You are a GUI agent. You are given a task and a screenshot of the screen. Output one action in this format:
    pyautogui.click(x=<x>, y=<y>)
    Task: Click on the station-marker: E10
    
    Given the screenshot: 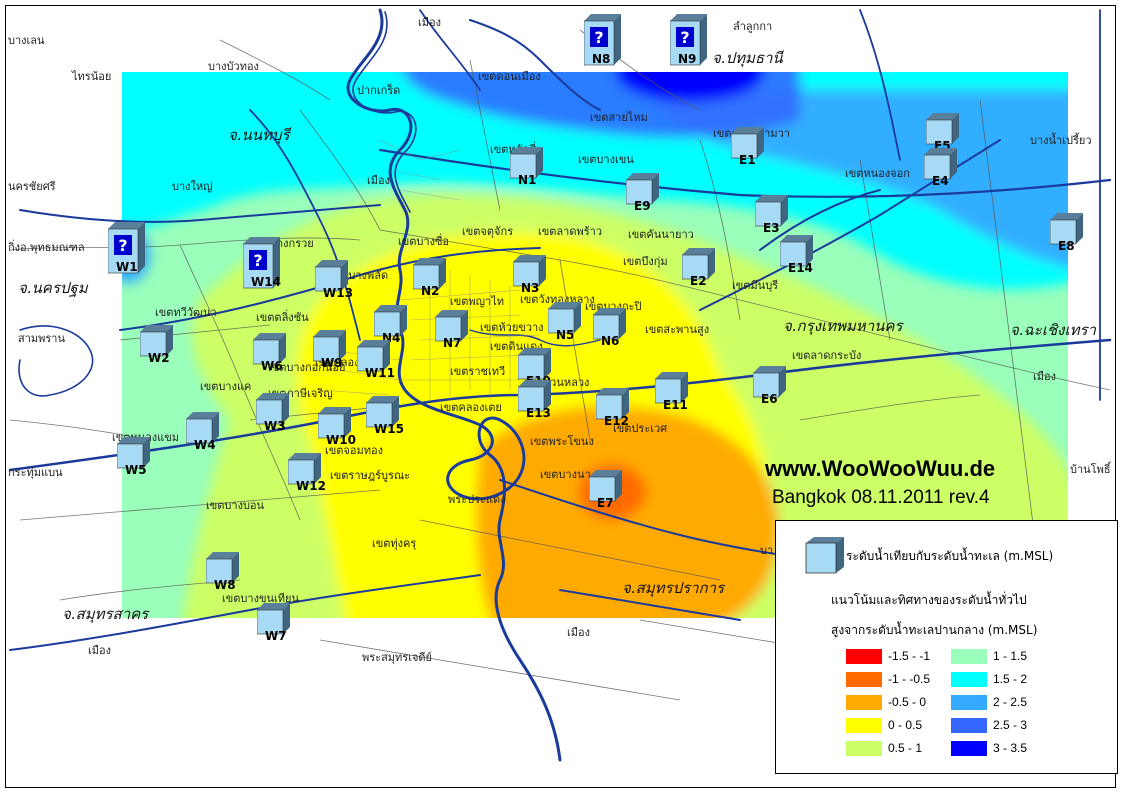 What is the action you would take?
    pyautogui.click(x=535, y=373)
    